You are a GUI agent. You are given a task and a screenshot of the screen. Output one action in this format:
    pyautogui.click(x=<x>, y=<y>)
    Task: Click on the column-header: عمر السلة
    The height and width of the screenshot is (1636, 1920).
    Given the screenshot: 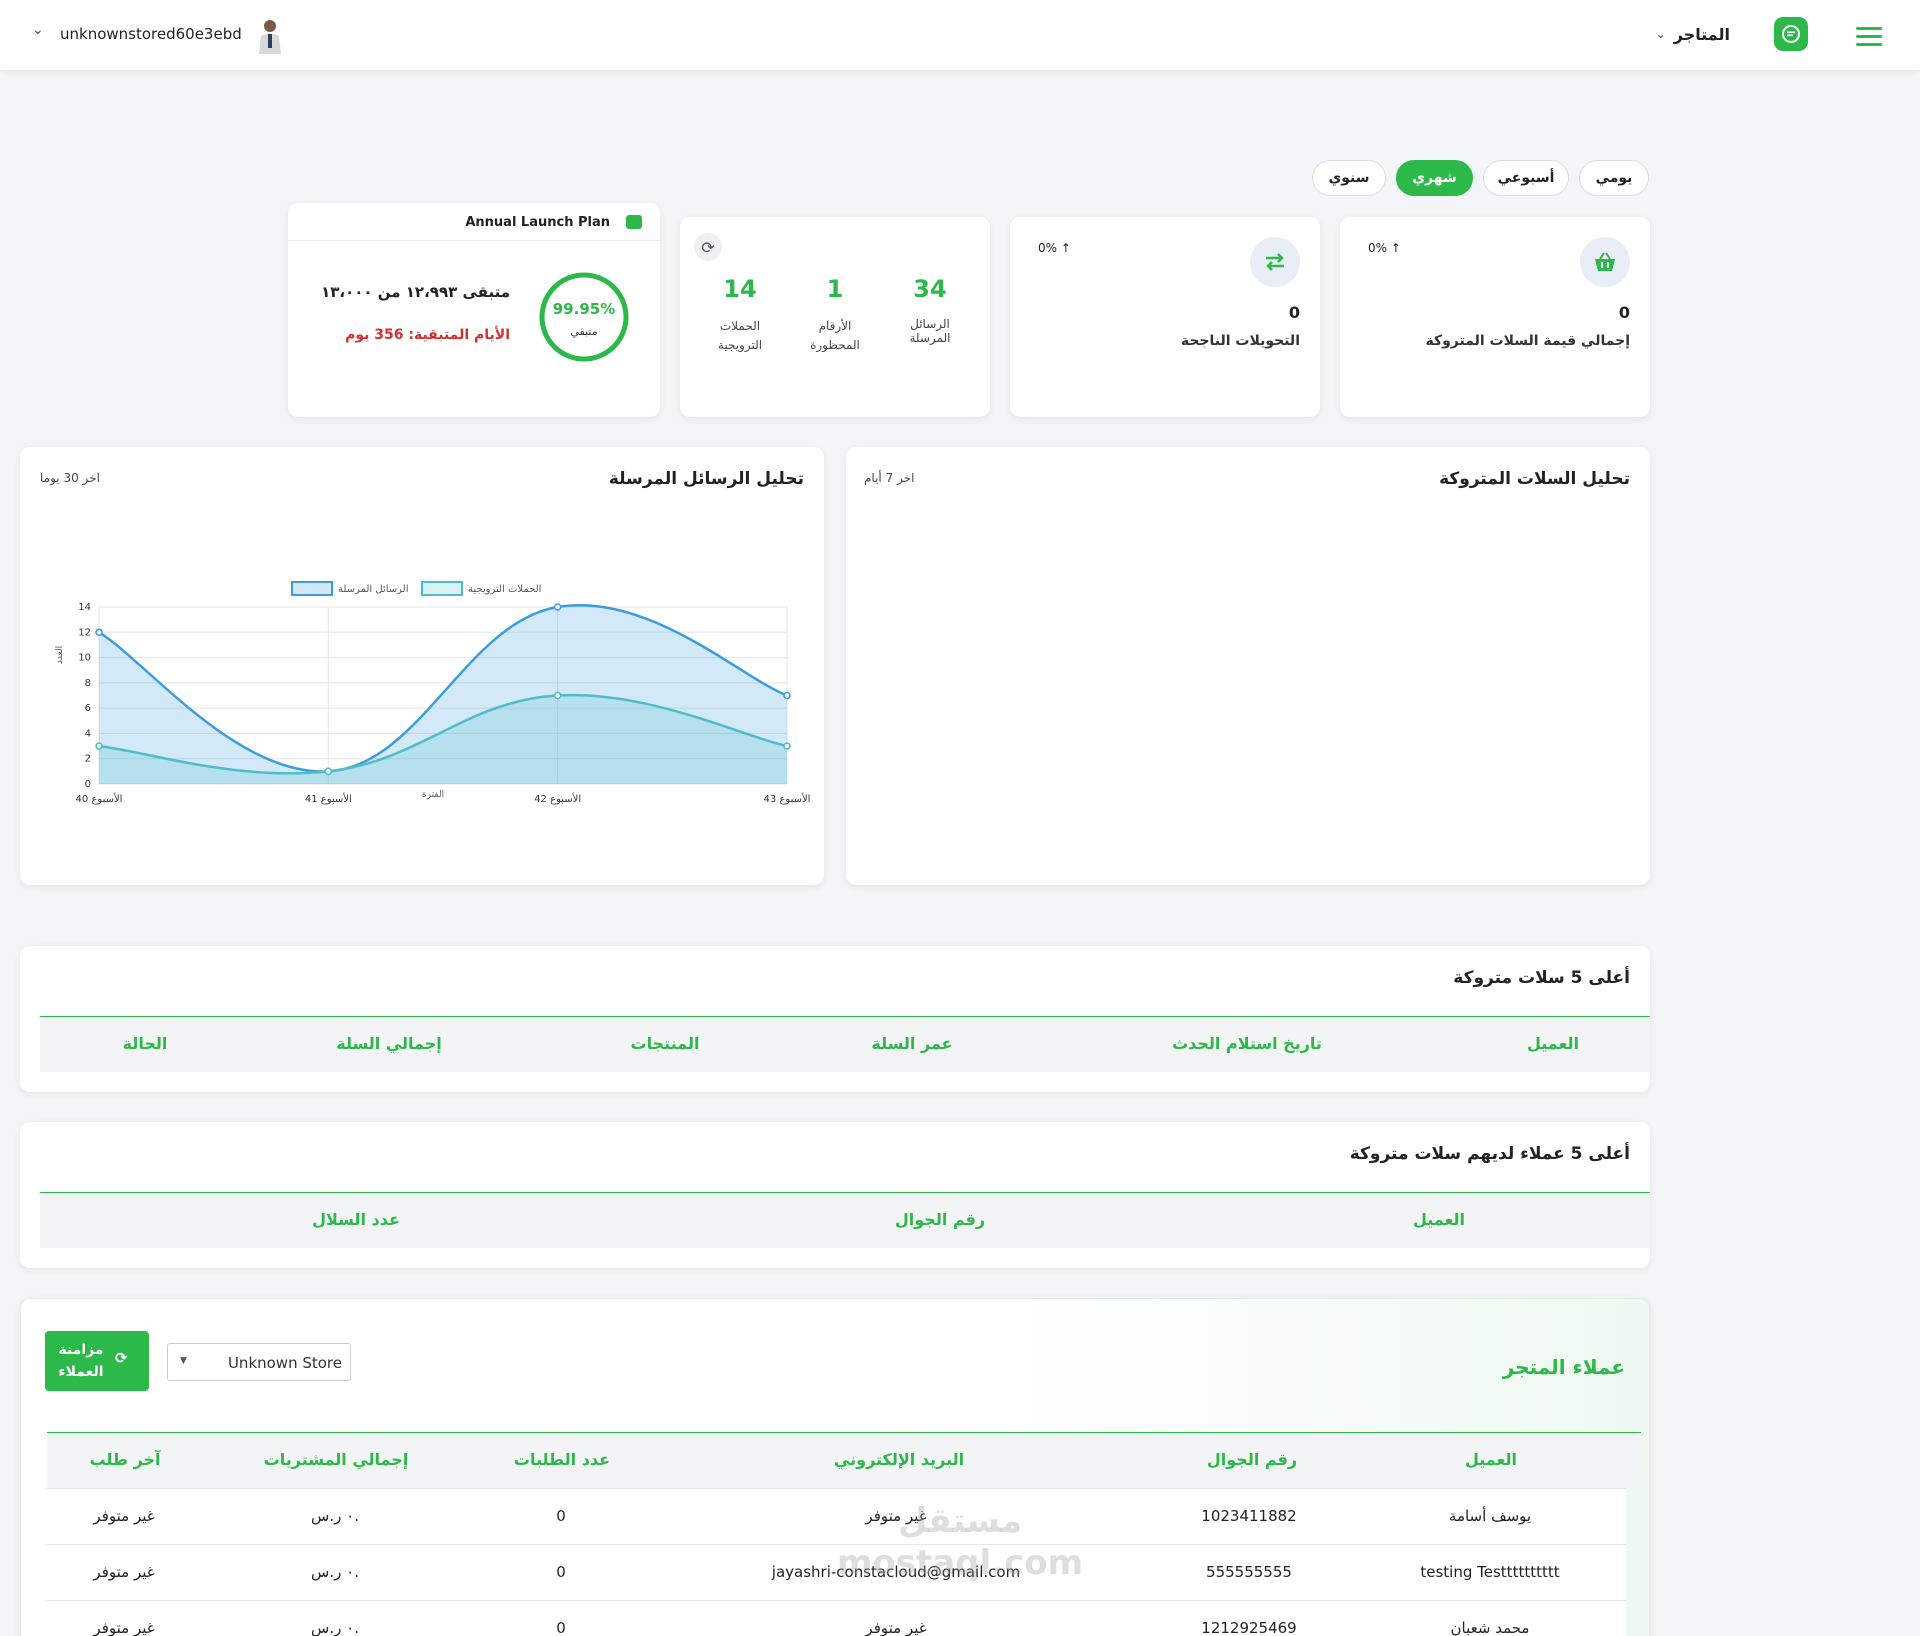 What is the action you would take?
    pyautogui.click(x=912, y=1043)
    